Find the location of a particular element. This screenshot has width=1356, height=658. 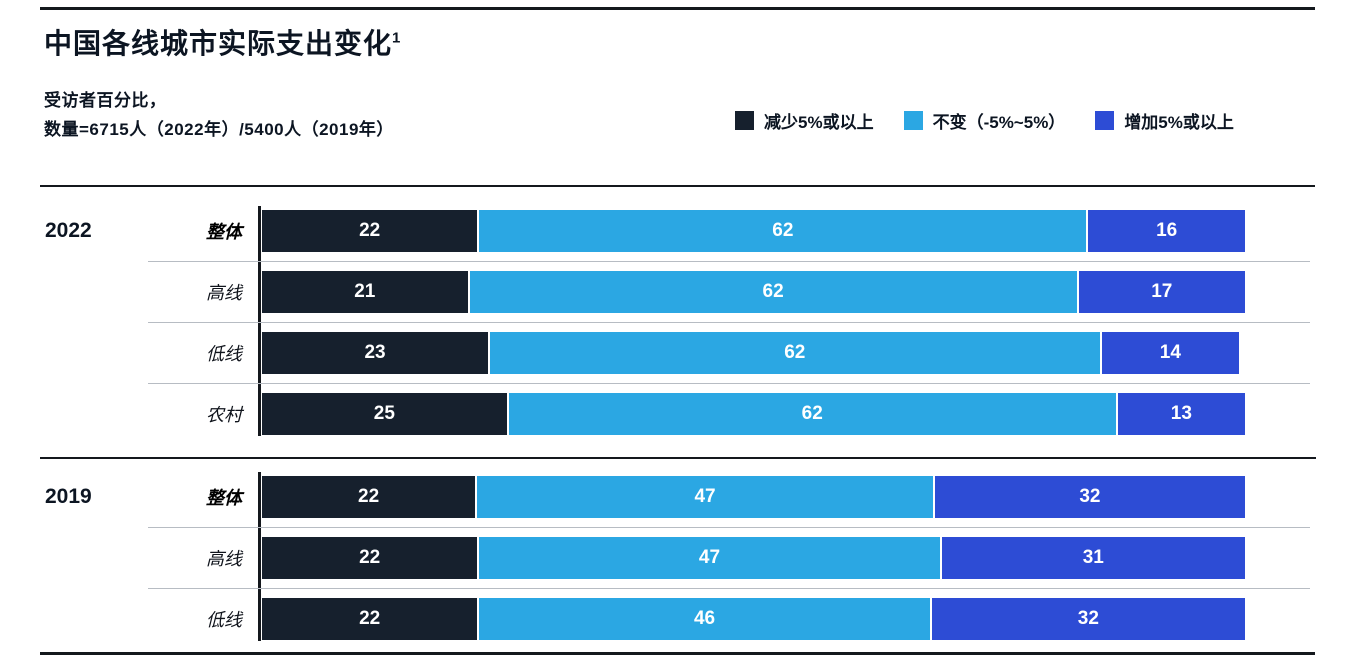

stacked-bar: 23 62 14 is located at coordinates (753, 352).